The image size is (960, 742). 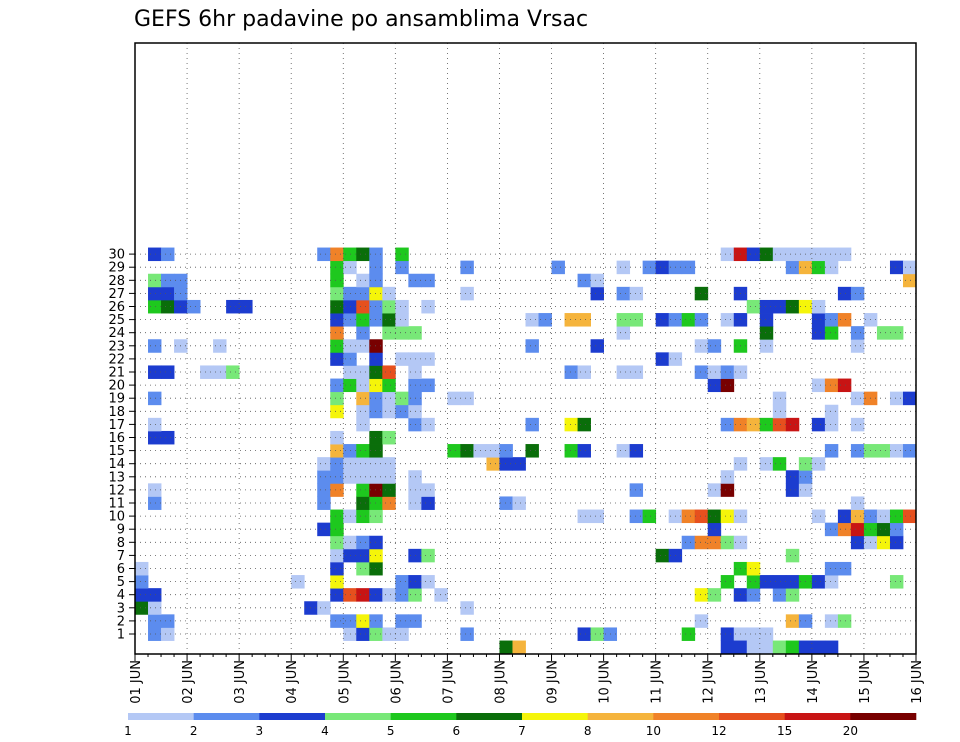 What do you see at coordinates (116, 373) in the screenshot?
I see `y-tick-label: 21` at bounding box center [116, 373].